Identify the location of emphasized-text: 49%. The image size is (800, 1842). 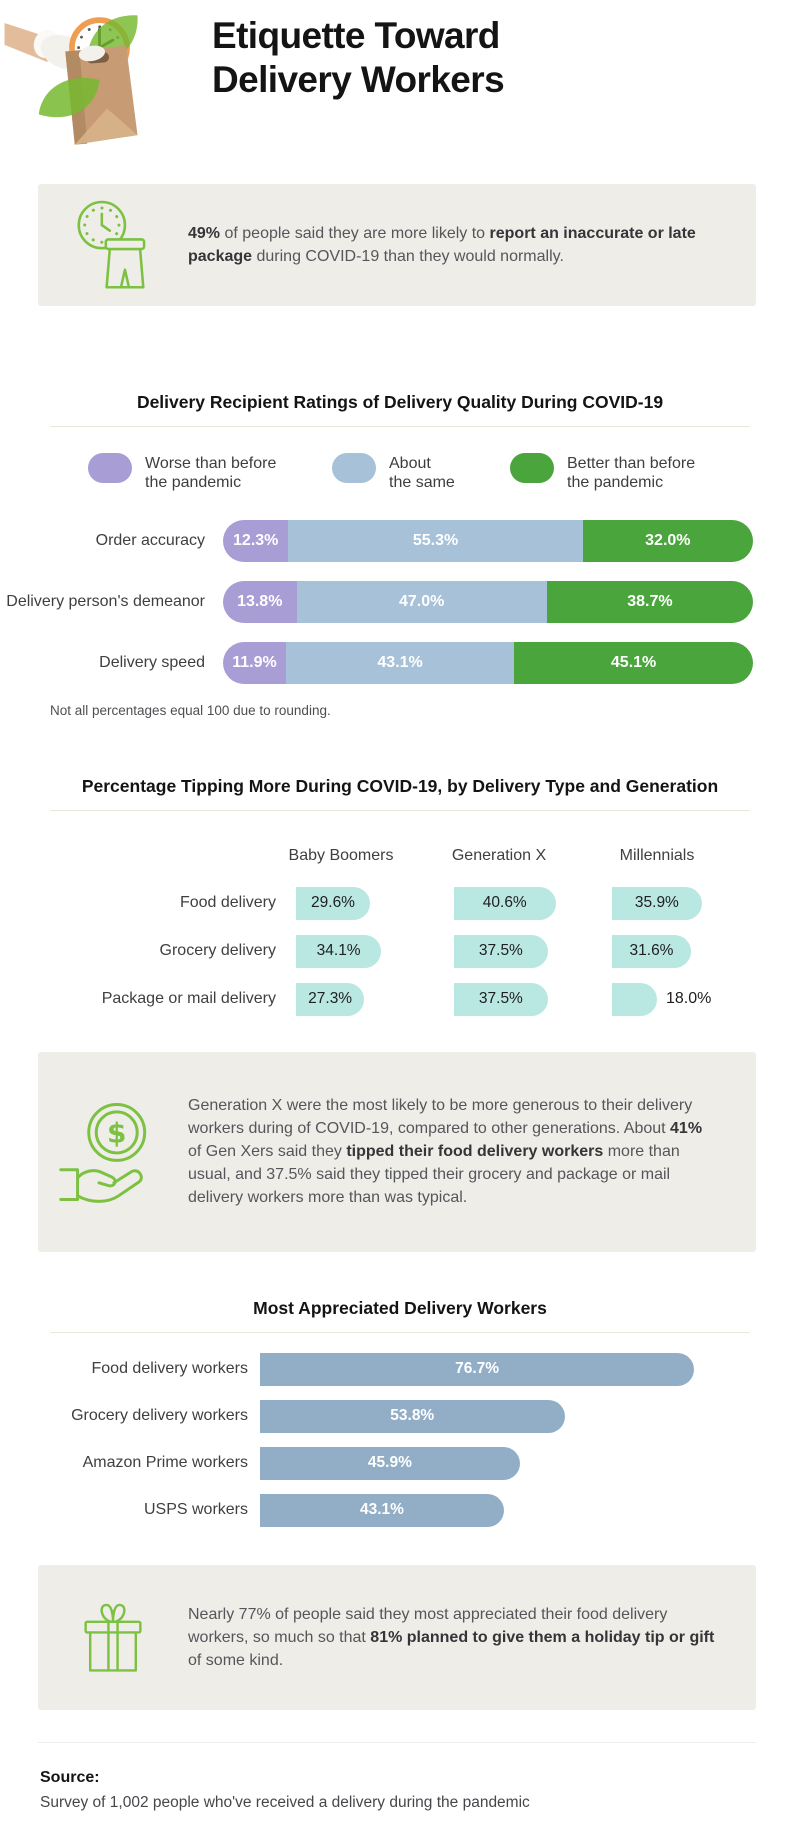
(204, 233).